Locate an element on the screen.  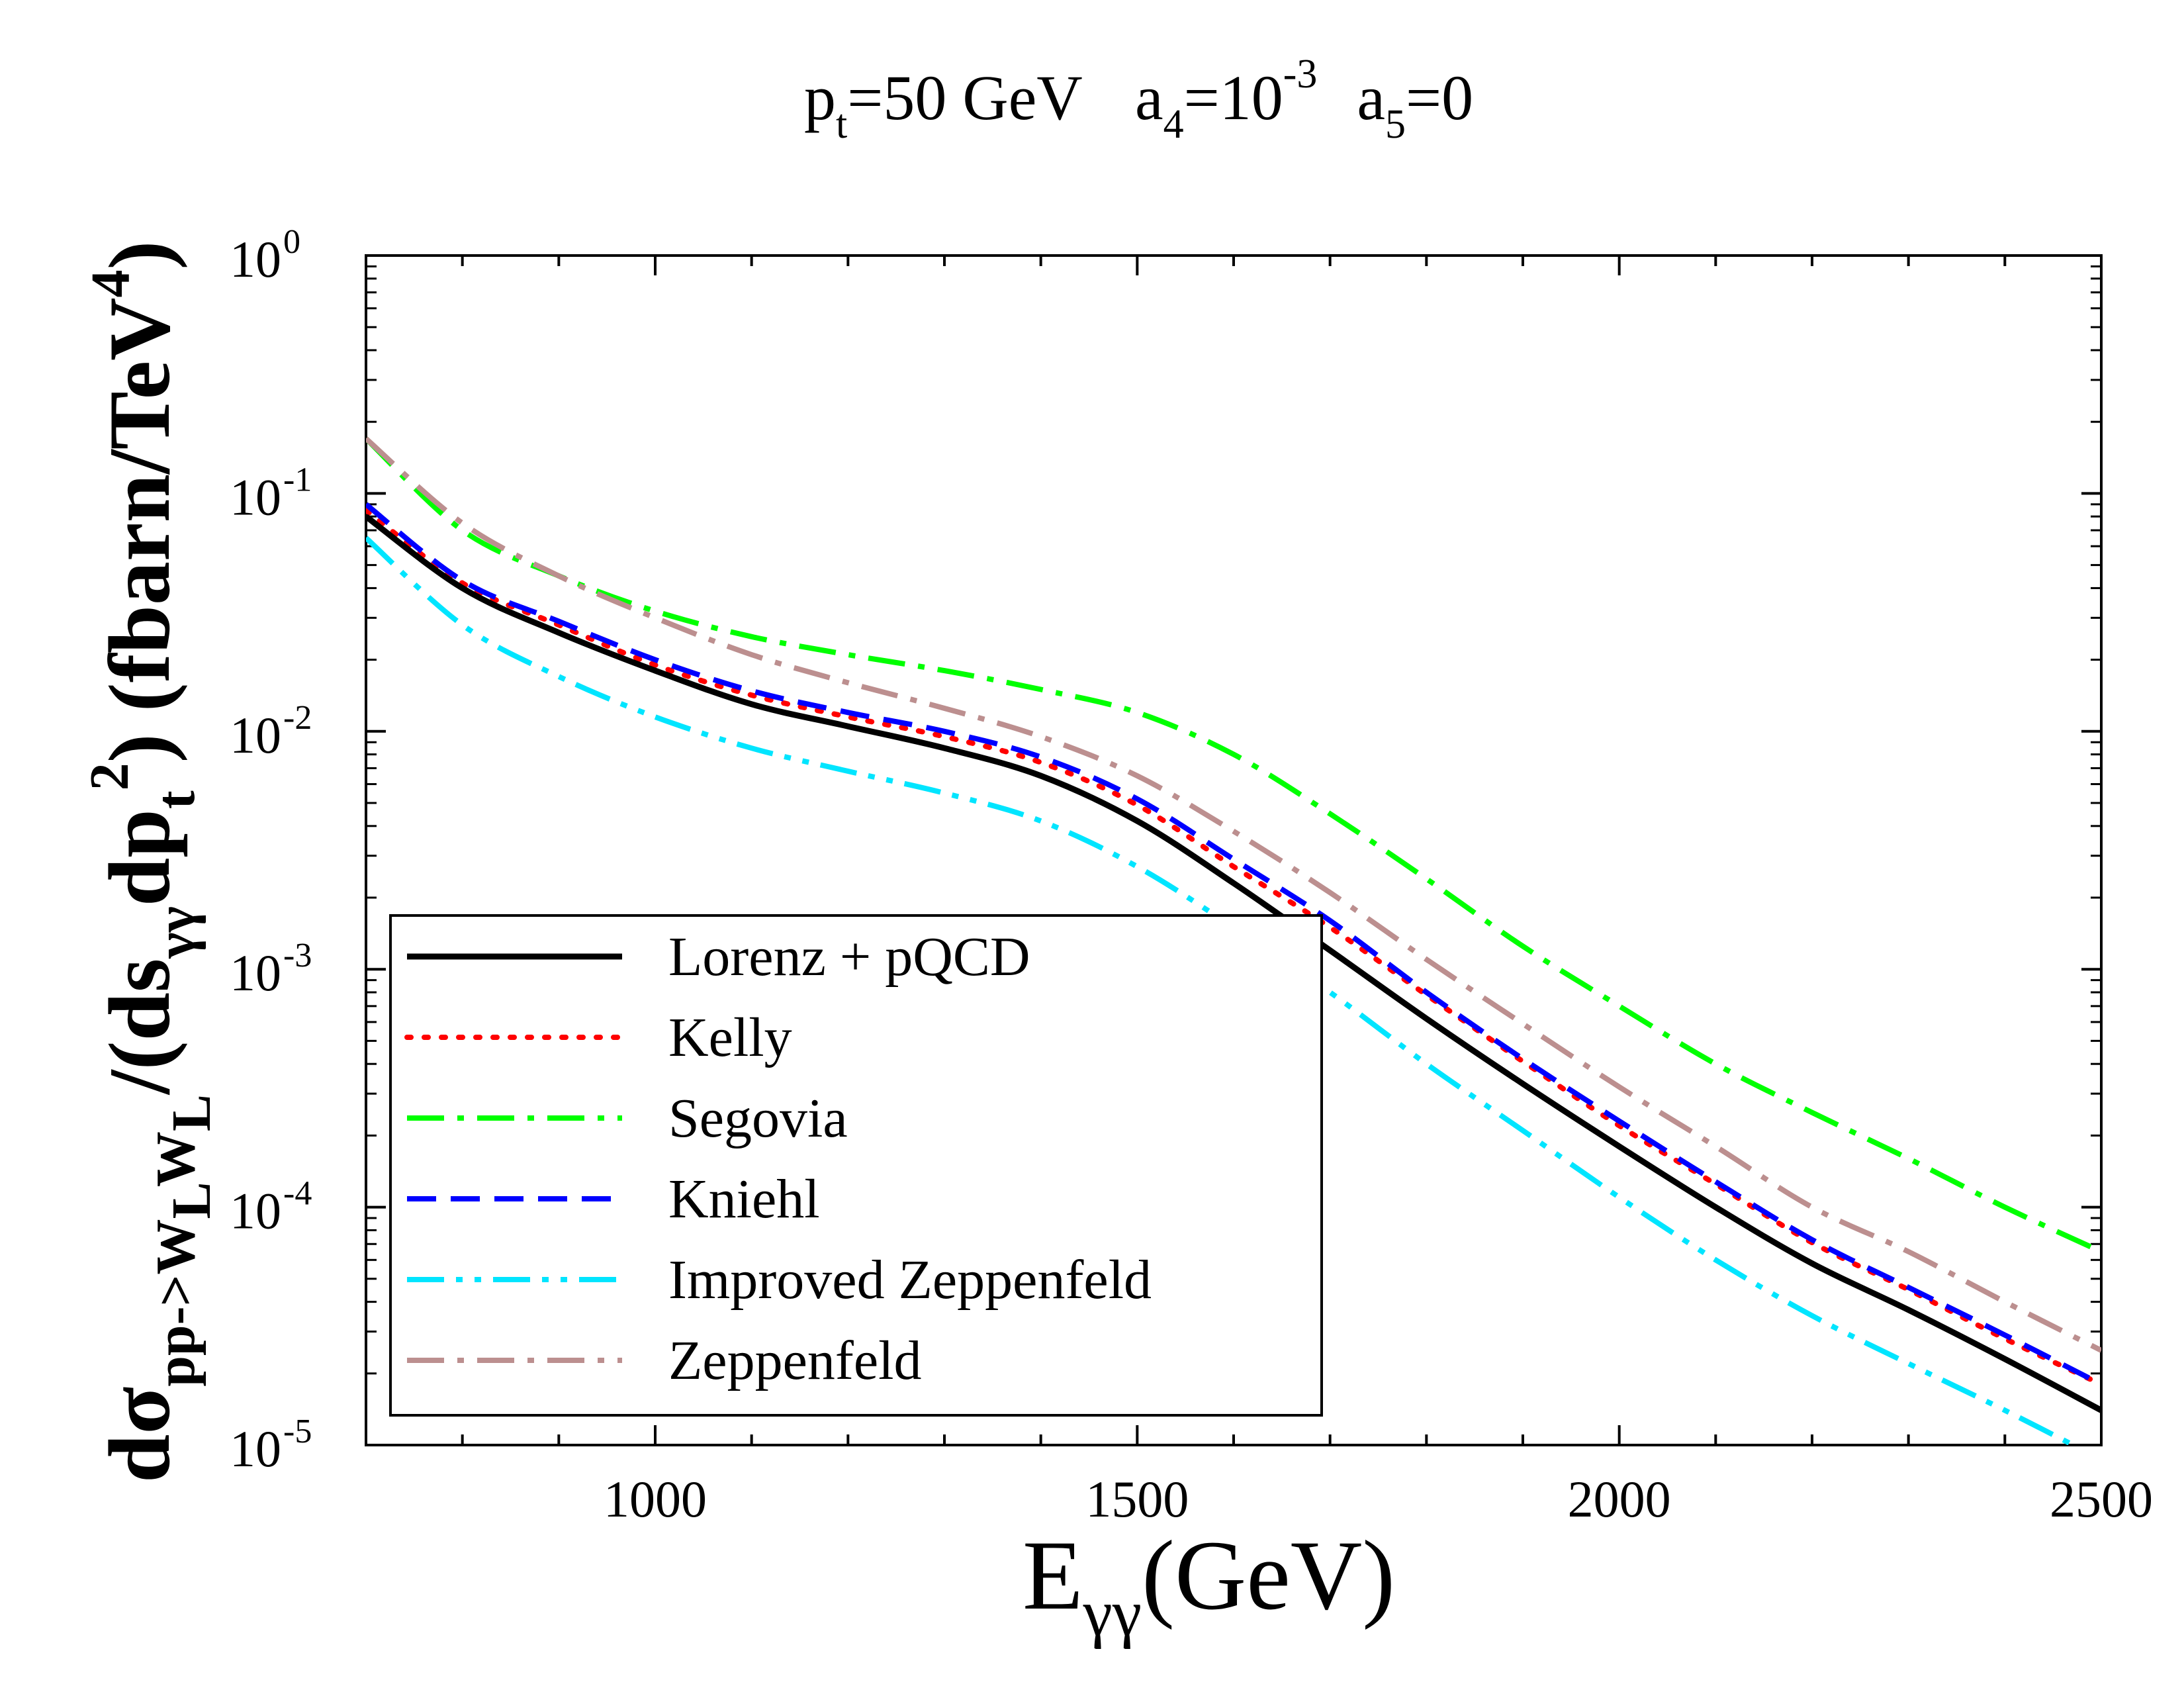
legend-label: Zeppenfeld is located at coordinates (795, 1360).